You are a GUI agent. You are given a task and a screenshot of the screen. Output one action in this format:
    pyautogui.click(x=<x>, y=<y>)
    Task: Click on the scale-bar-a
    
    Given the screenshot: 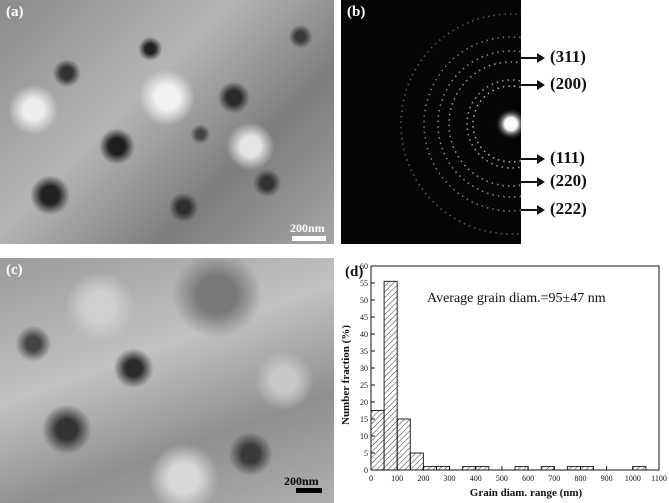 What is the action you would take?
    pyautogui.click(x=309, y=238)
    